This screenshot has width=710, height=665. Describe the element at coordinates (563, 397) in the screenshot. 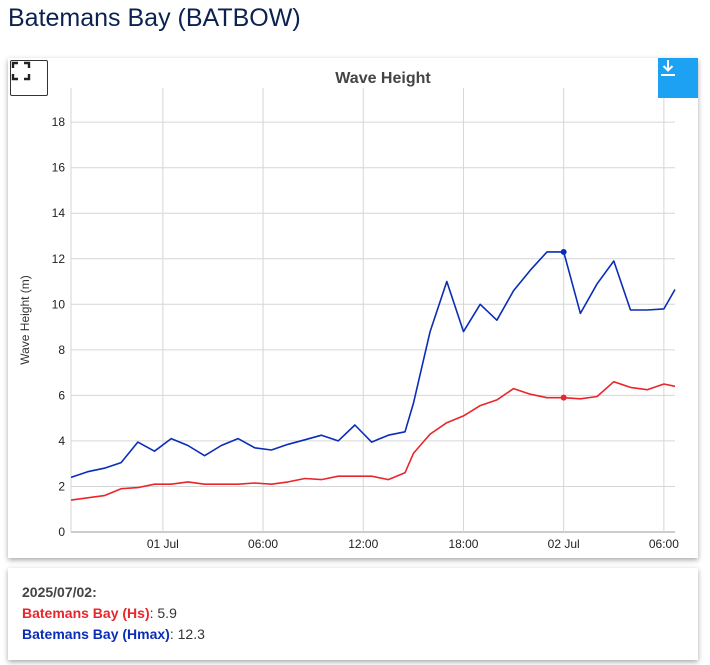

I see `highlight-point-hs` at that location.